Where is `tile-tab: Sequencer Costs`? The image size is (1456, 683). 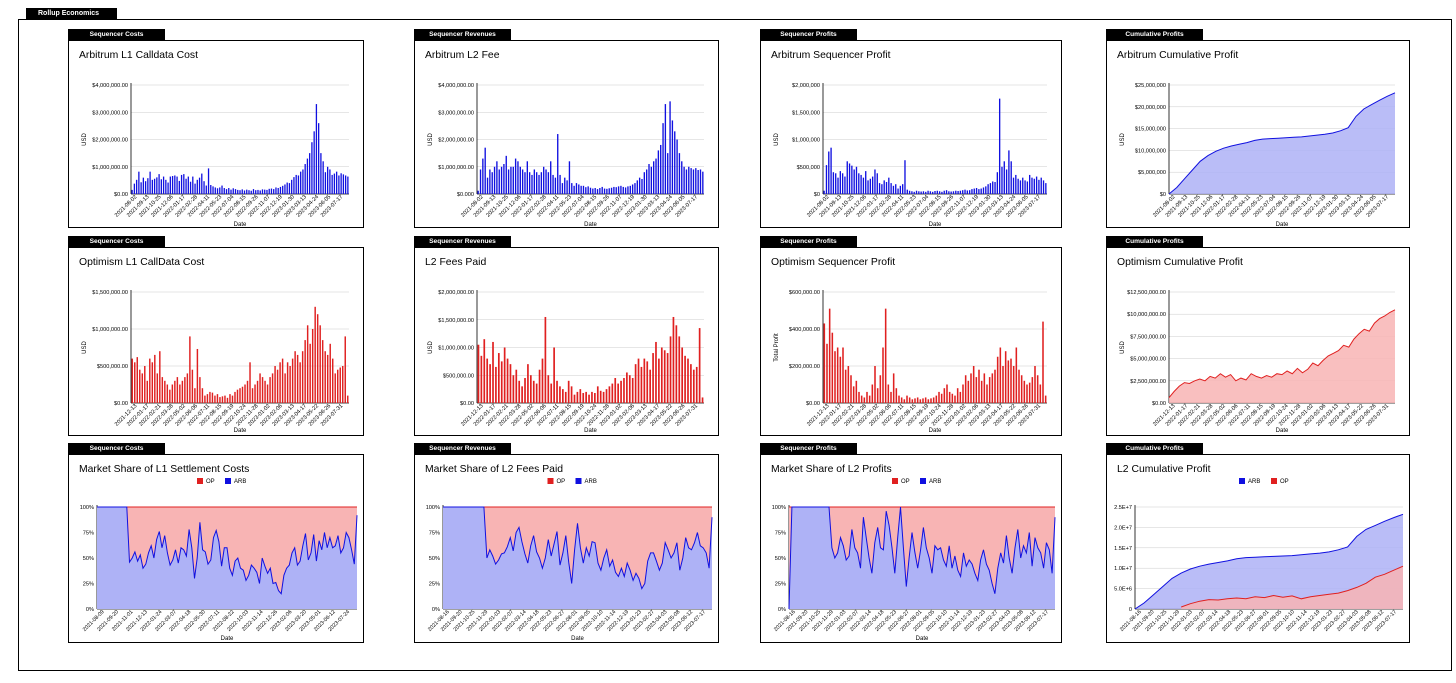
tile-tab: Sequencer Costs is located at coordinates (116, 241).